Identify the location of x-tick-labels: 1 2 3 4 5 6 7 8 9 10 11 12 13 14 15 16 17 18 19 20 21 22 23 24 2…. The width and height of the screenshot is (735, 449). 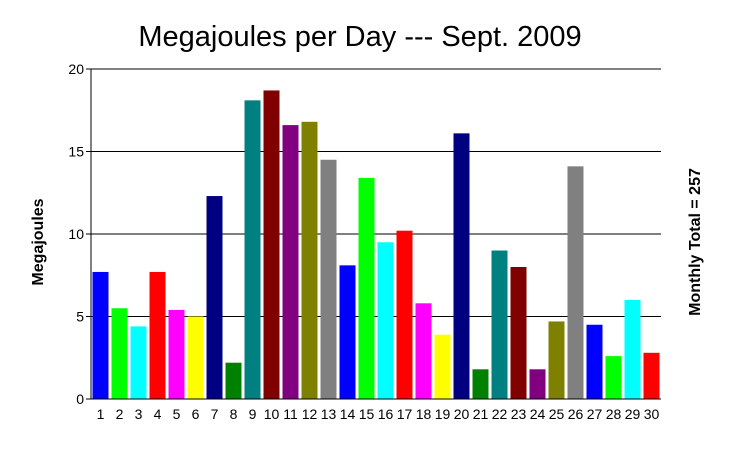
(378, 414).